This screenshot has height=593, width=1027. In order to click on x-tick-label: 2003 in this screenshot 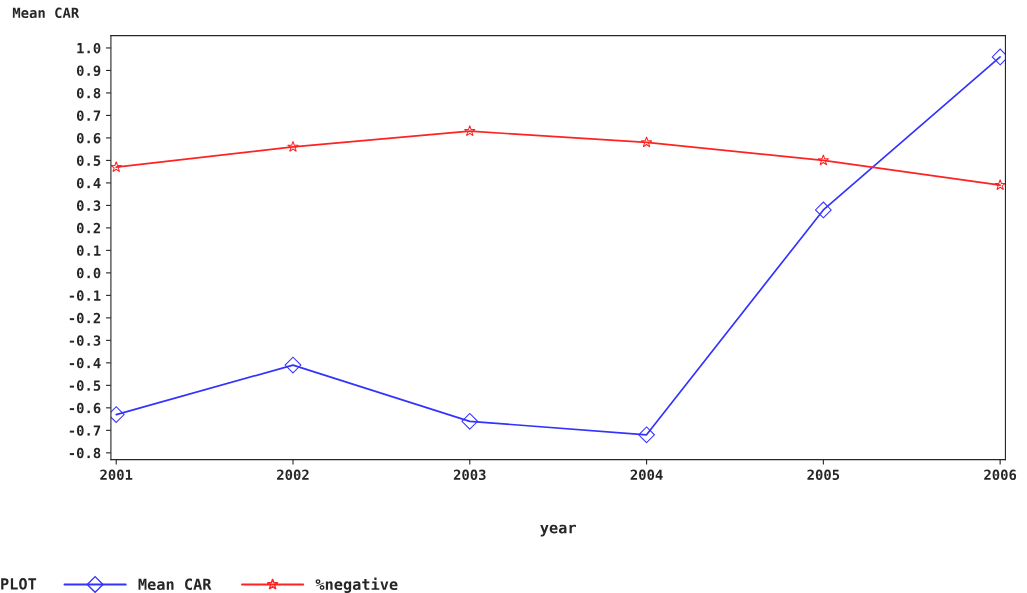, I will do `click(469, 475)`.